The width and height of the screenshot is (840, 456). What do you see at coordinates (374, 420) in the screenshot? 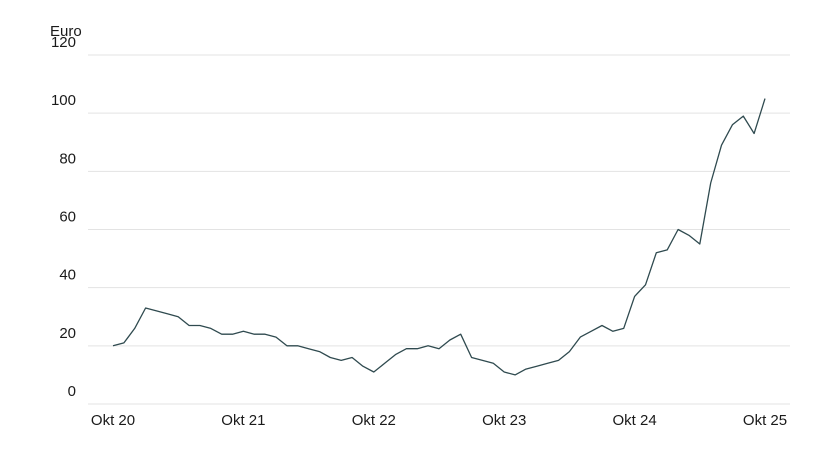
I see `x-tick-label: Okt 22` at bounding box center [374, 420].